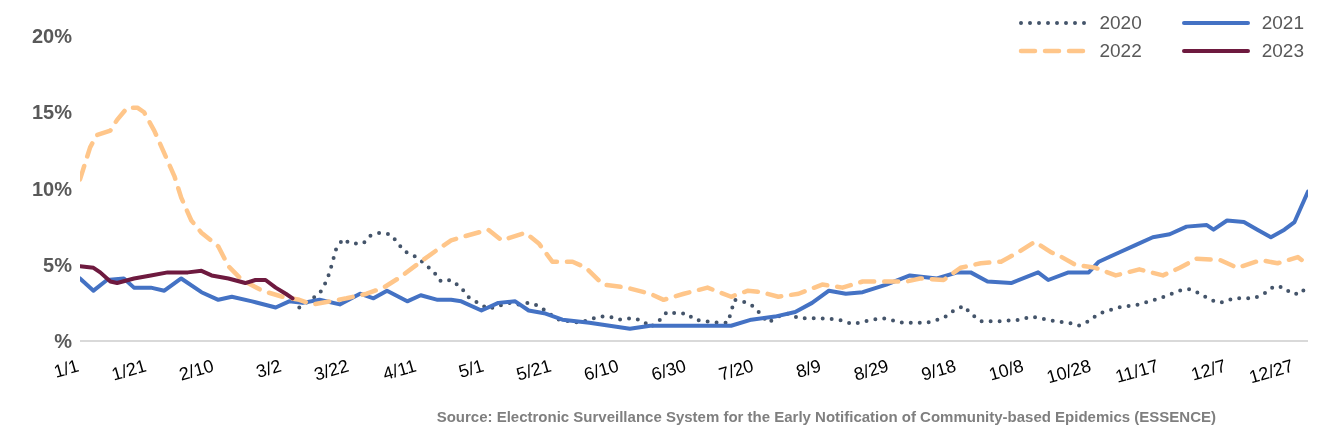 The image size is (1320, 435). I want to click on y-tick-label: 5%, so click(58, 264).